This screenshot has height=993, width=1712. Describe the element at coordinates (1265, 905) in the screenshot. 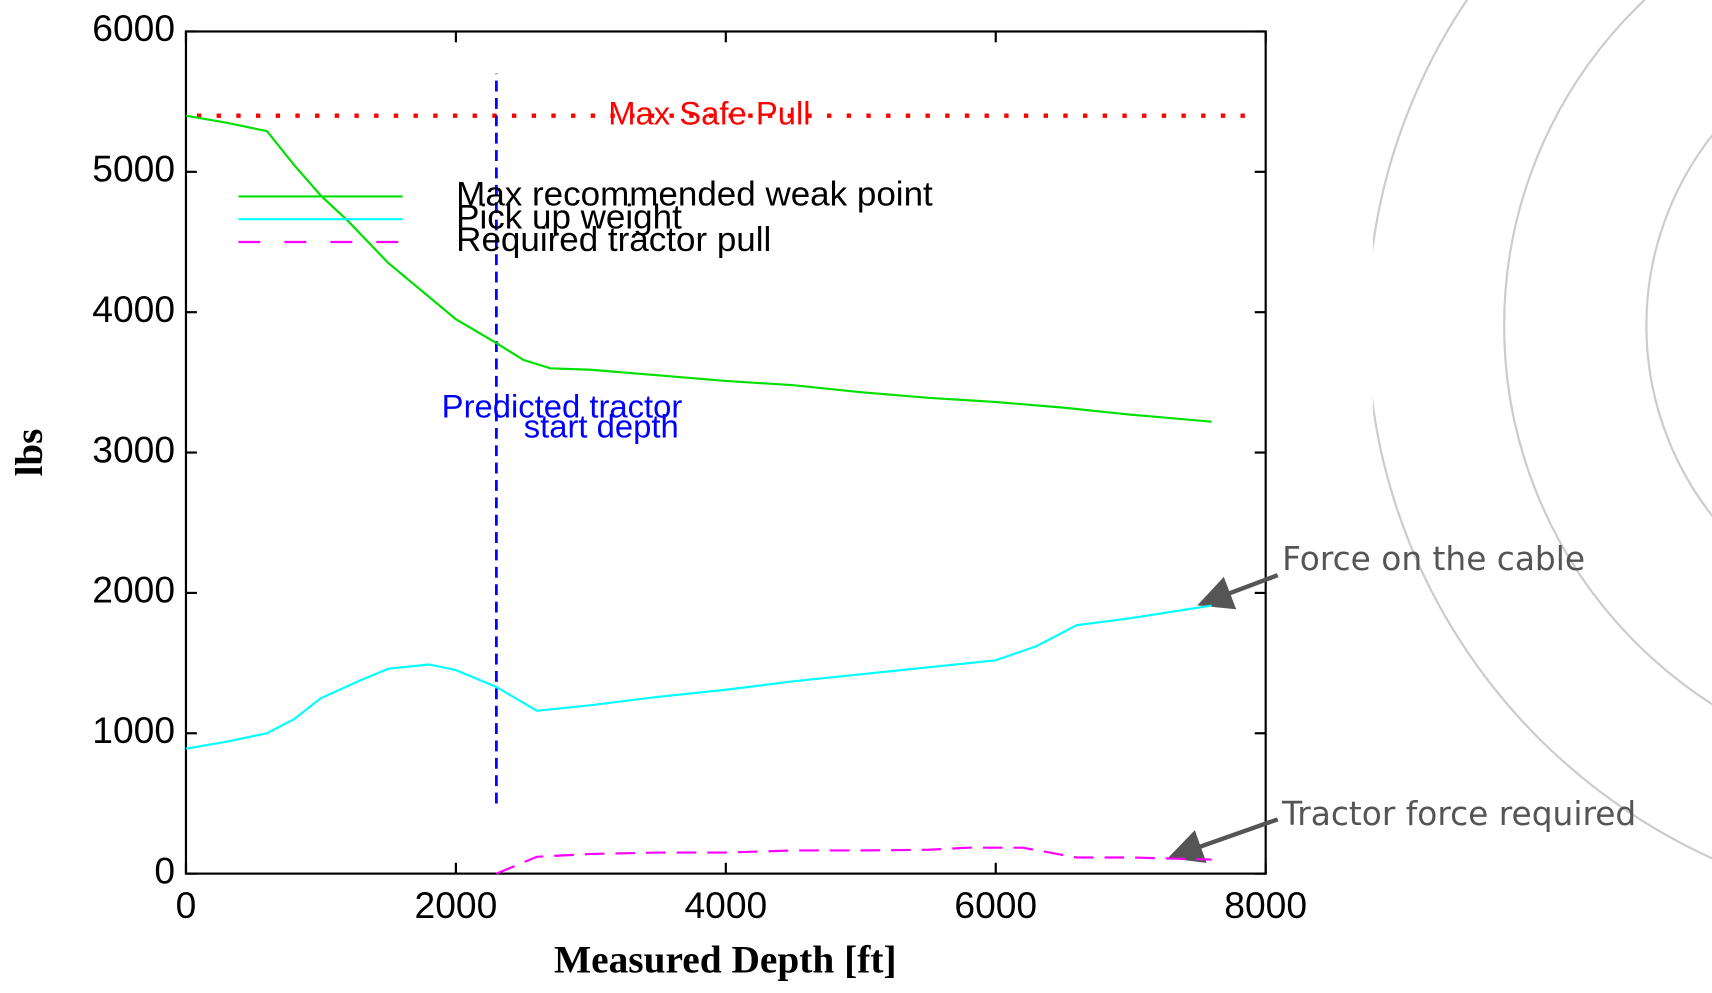

I see `x-tick-label: 8000` at that location.